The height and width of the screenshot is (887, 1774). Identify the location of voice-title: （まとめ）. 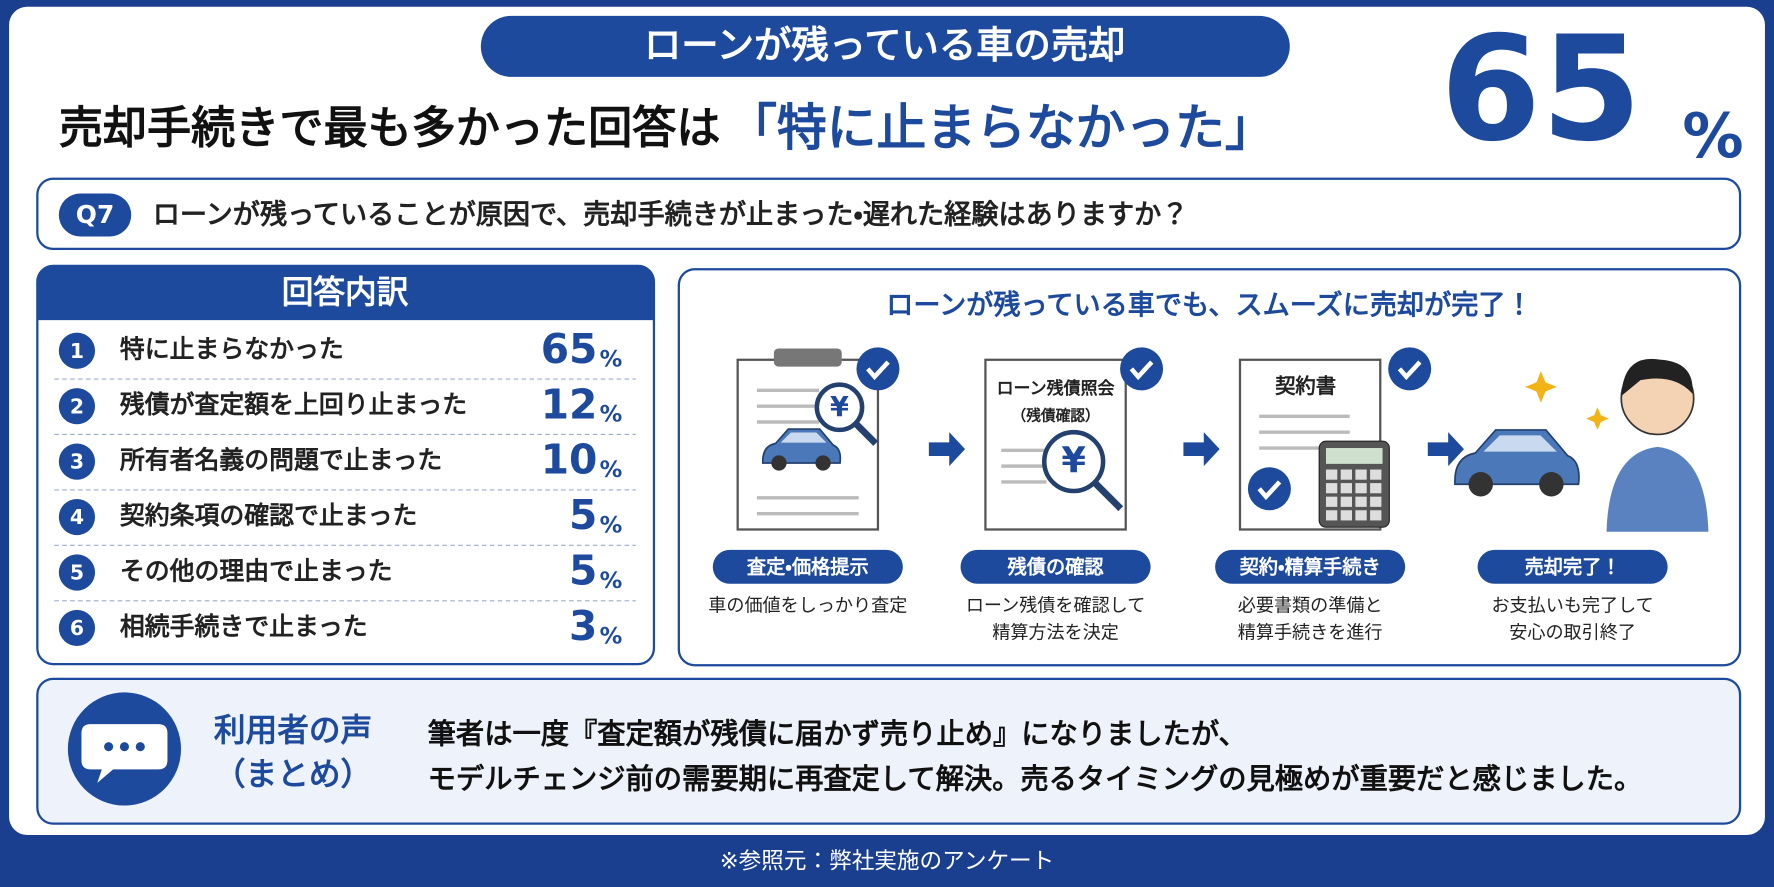
(293, 775).